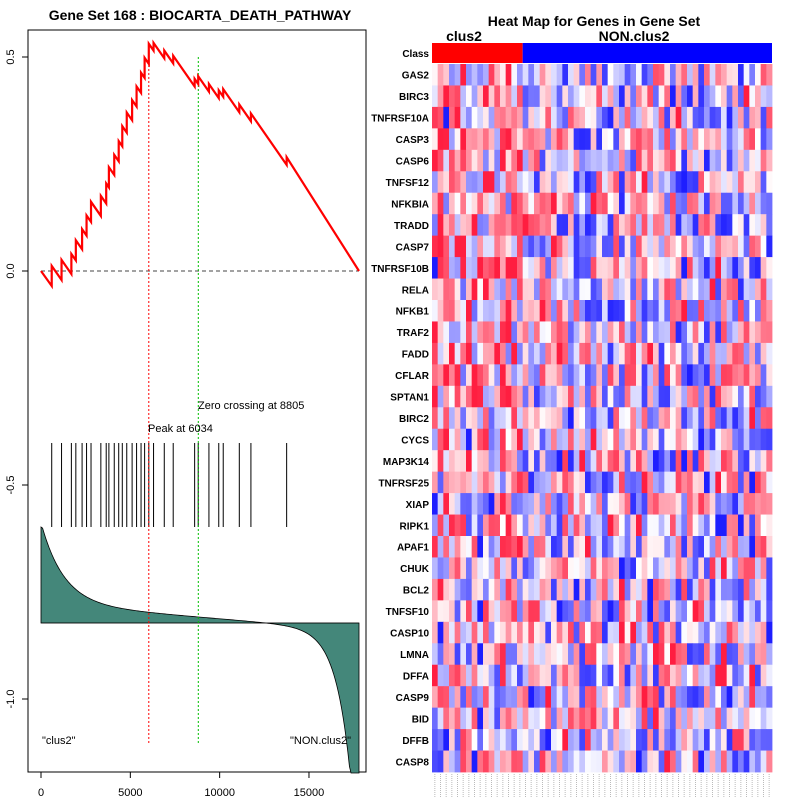 The width and height of the screenshot is (800, 800). Describe the element at coordinates (400, 269) in the screenshot. I see `gene-label: TNFRSF10B` at that location.